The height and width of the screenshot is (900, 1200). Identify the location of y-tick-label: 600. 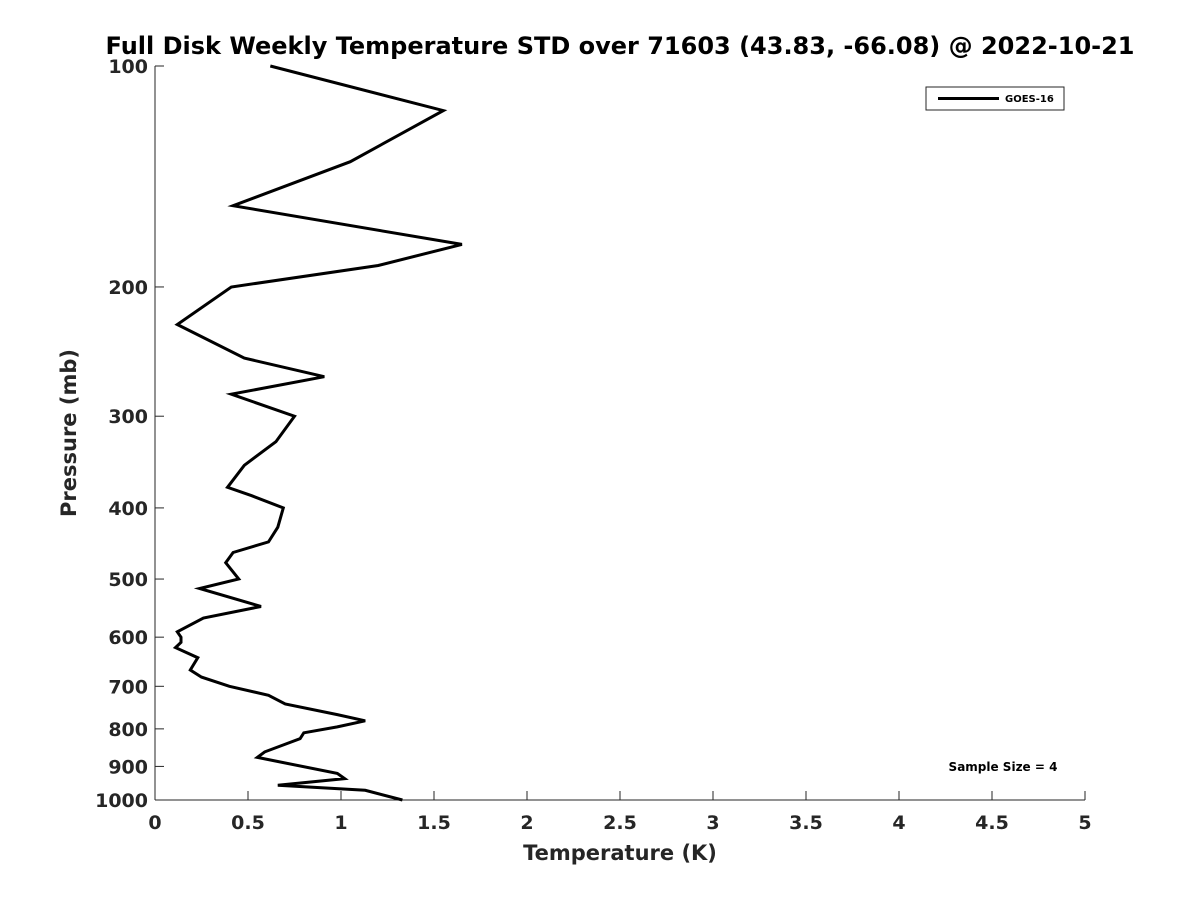
(128, 638).